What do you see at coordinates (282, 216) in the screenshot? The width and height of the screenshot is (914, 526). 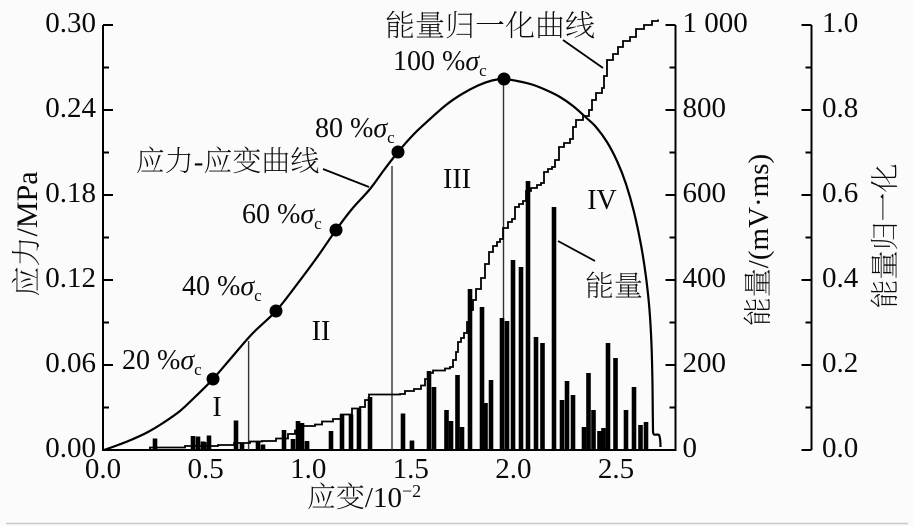 I see `svg-text: 60 %σc` at bounding box center [282, 216].